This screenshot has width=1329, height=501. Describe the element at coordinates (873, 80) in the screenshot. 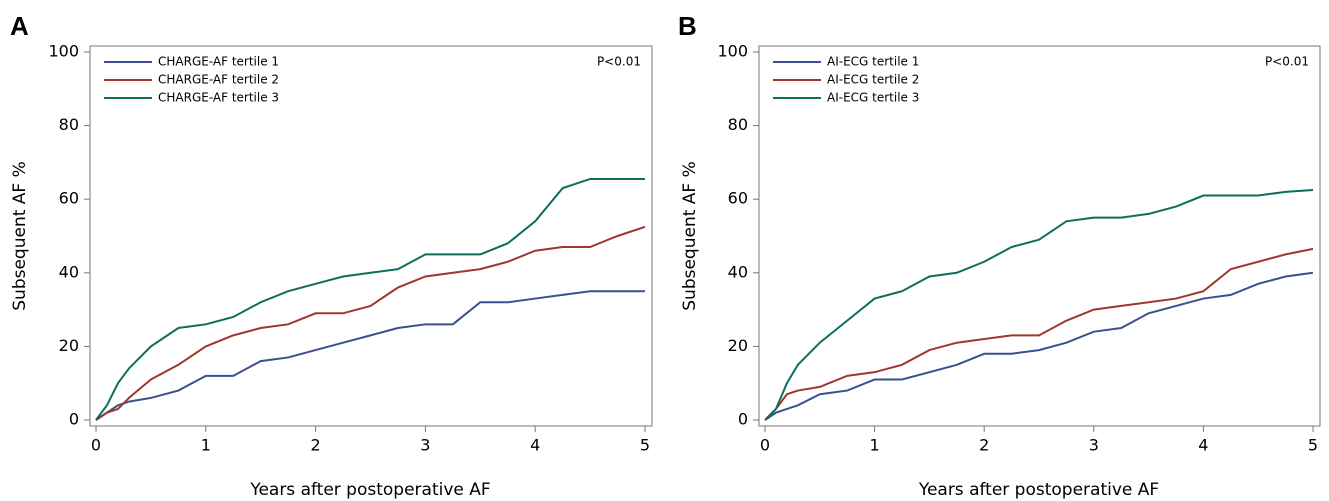

I see `legend-label: AI-ECG tertile 2` at that location.